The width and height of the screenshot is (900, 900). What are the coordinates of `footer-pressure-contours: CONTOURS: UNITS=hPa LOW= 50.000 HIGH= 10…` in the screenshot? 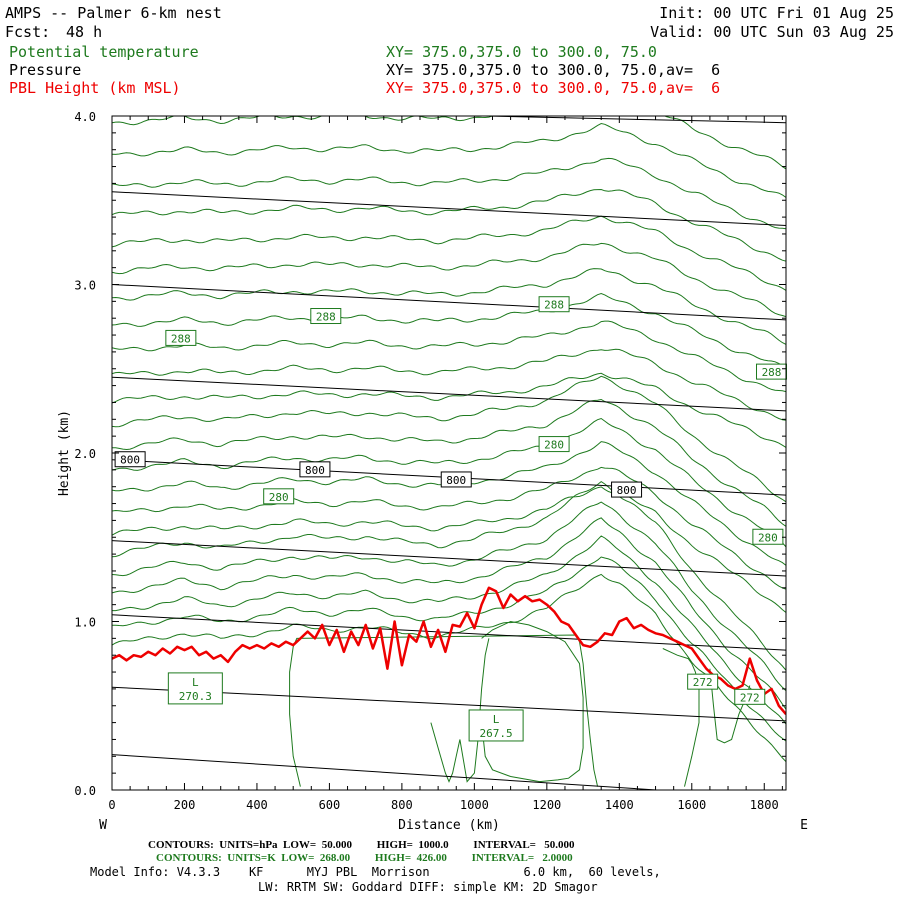 It's located at (361, 845).